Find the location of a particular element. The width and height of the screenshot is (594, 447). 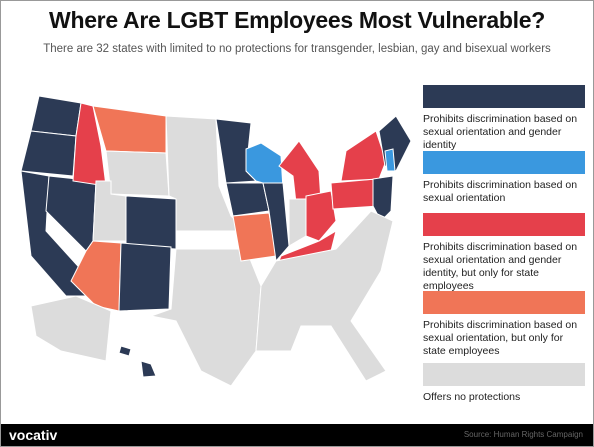

logo: vocativ is located at coordinates (33, 435).